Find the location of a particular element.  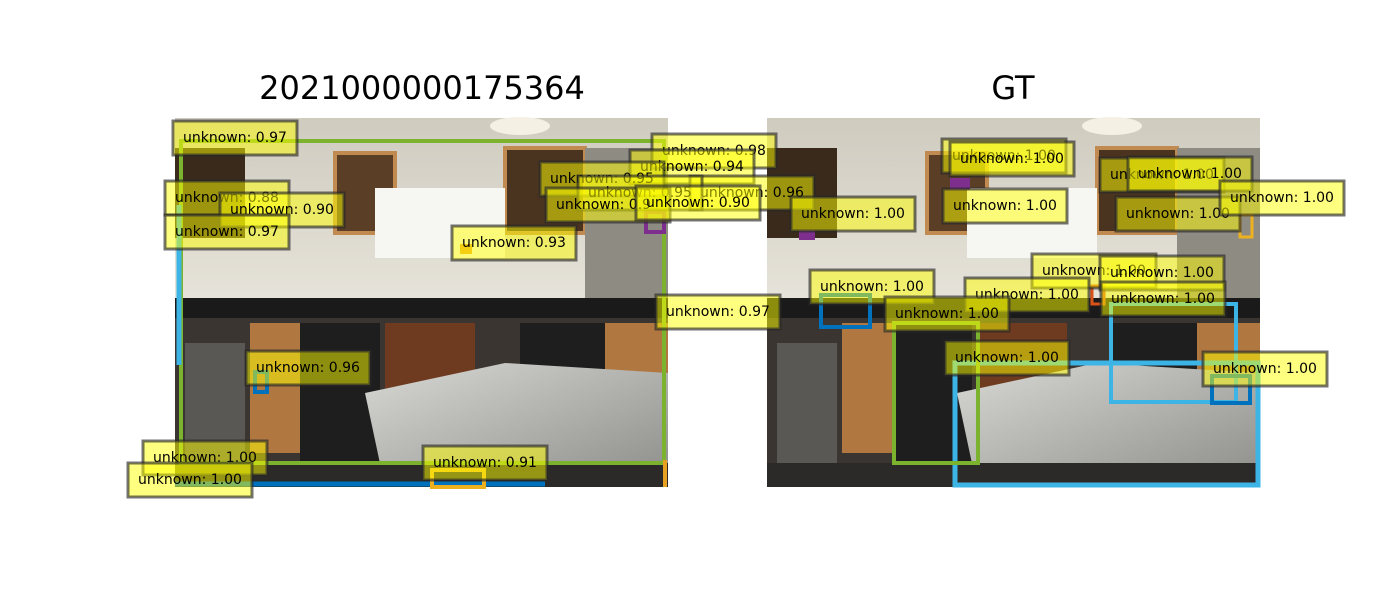

label-text: unknown: 0.93 is located at coordinates (514, 243).